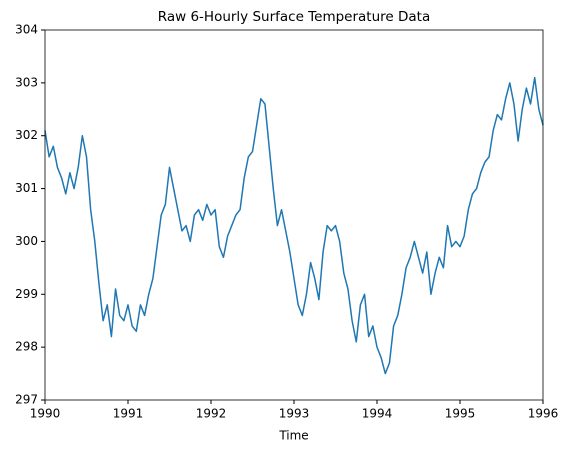 The image size is (570, 457). I want to click on x-tick-label: 1990, so click(45, 414).